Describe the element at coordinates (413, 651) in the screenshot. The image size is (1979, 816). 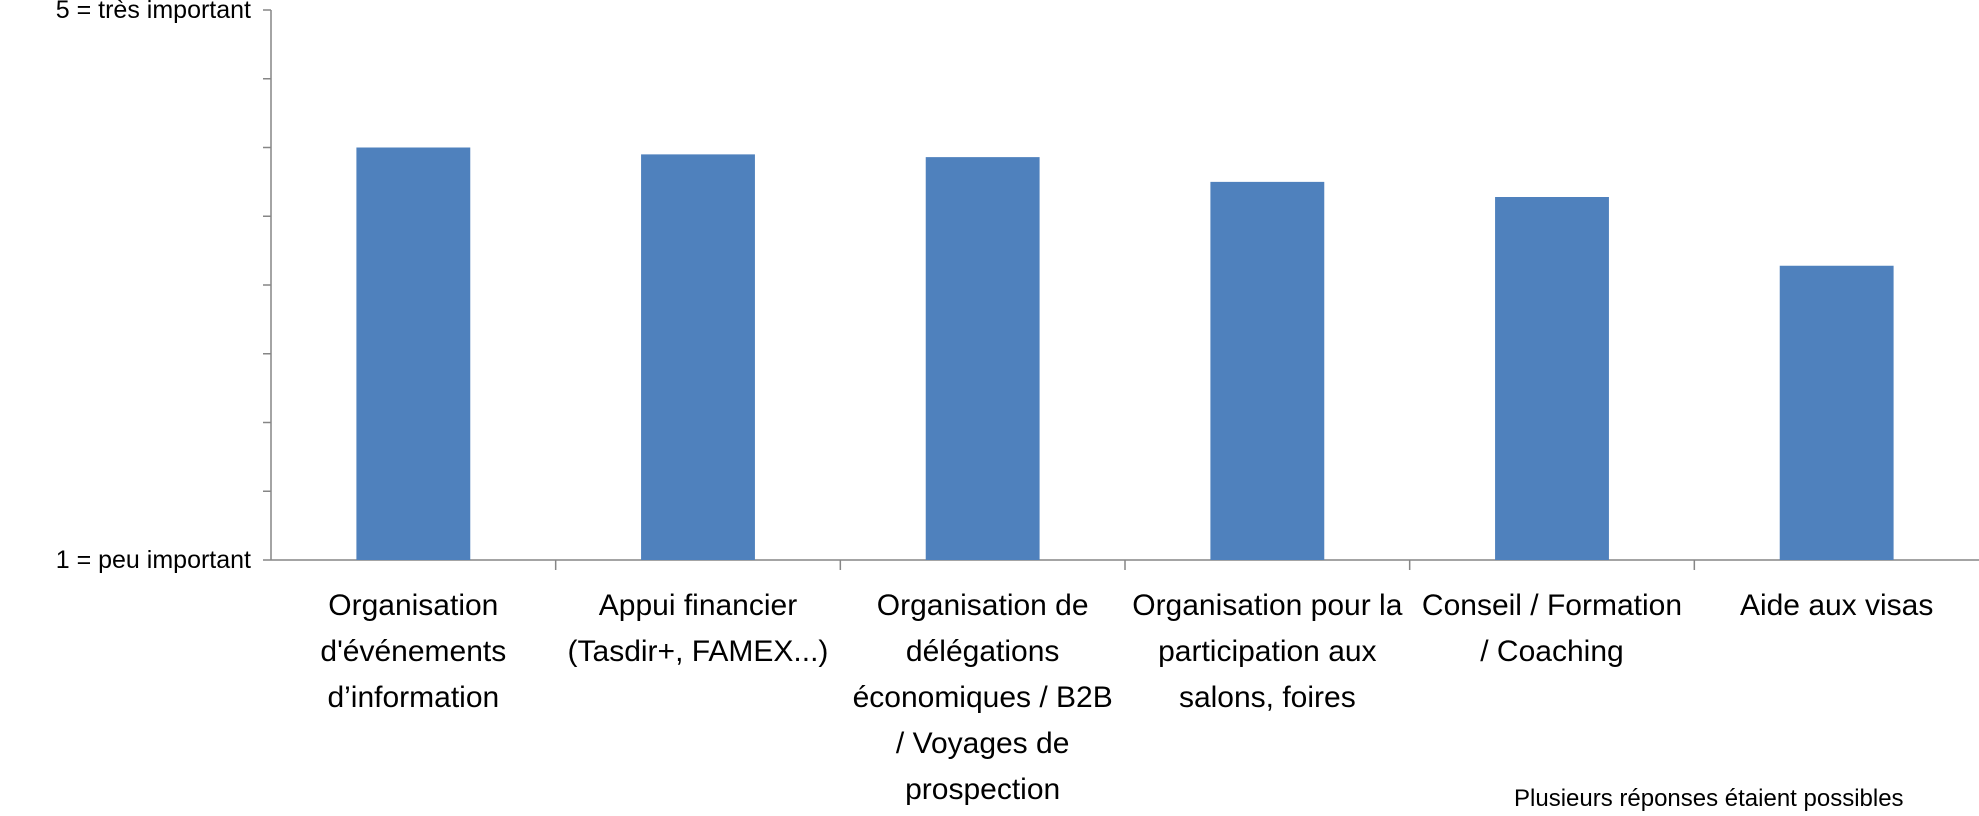
I see `x-tick-label: Organisation d'événements d’information` at that location.